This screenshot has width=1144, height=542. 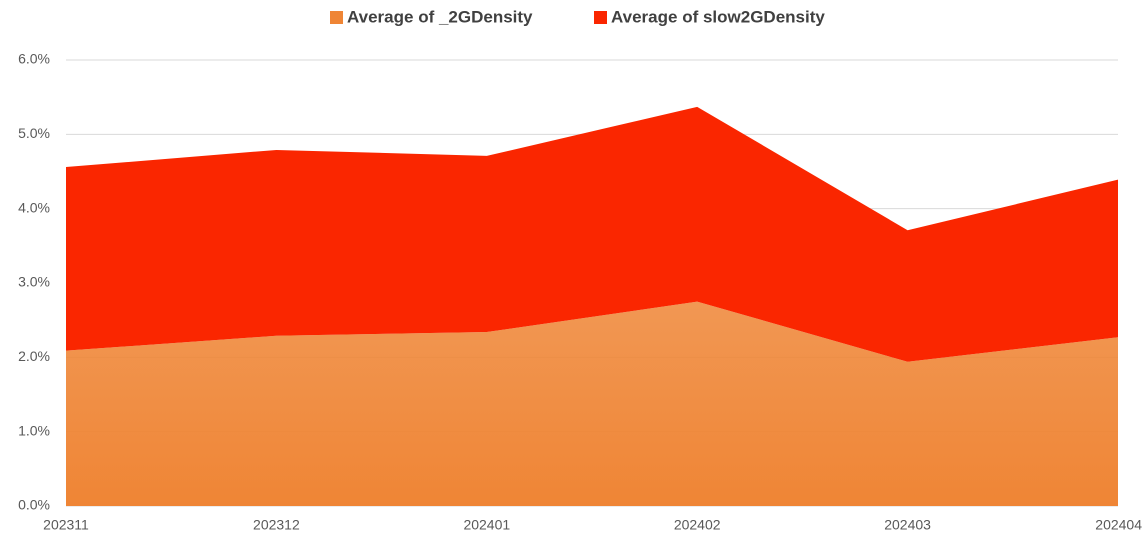 What do you see at coordinates (34, 207) in the screenshot?
I see `y-tick-label: 4.0%` at bounding box center [34, 207].